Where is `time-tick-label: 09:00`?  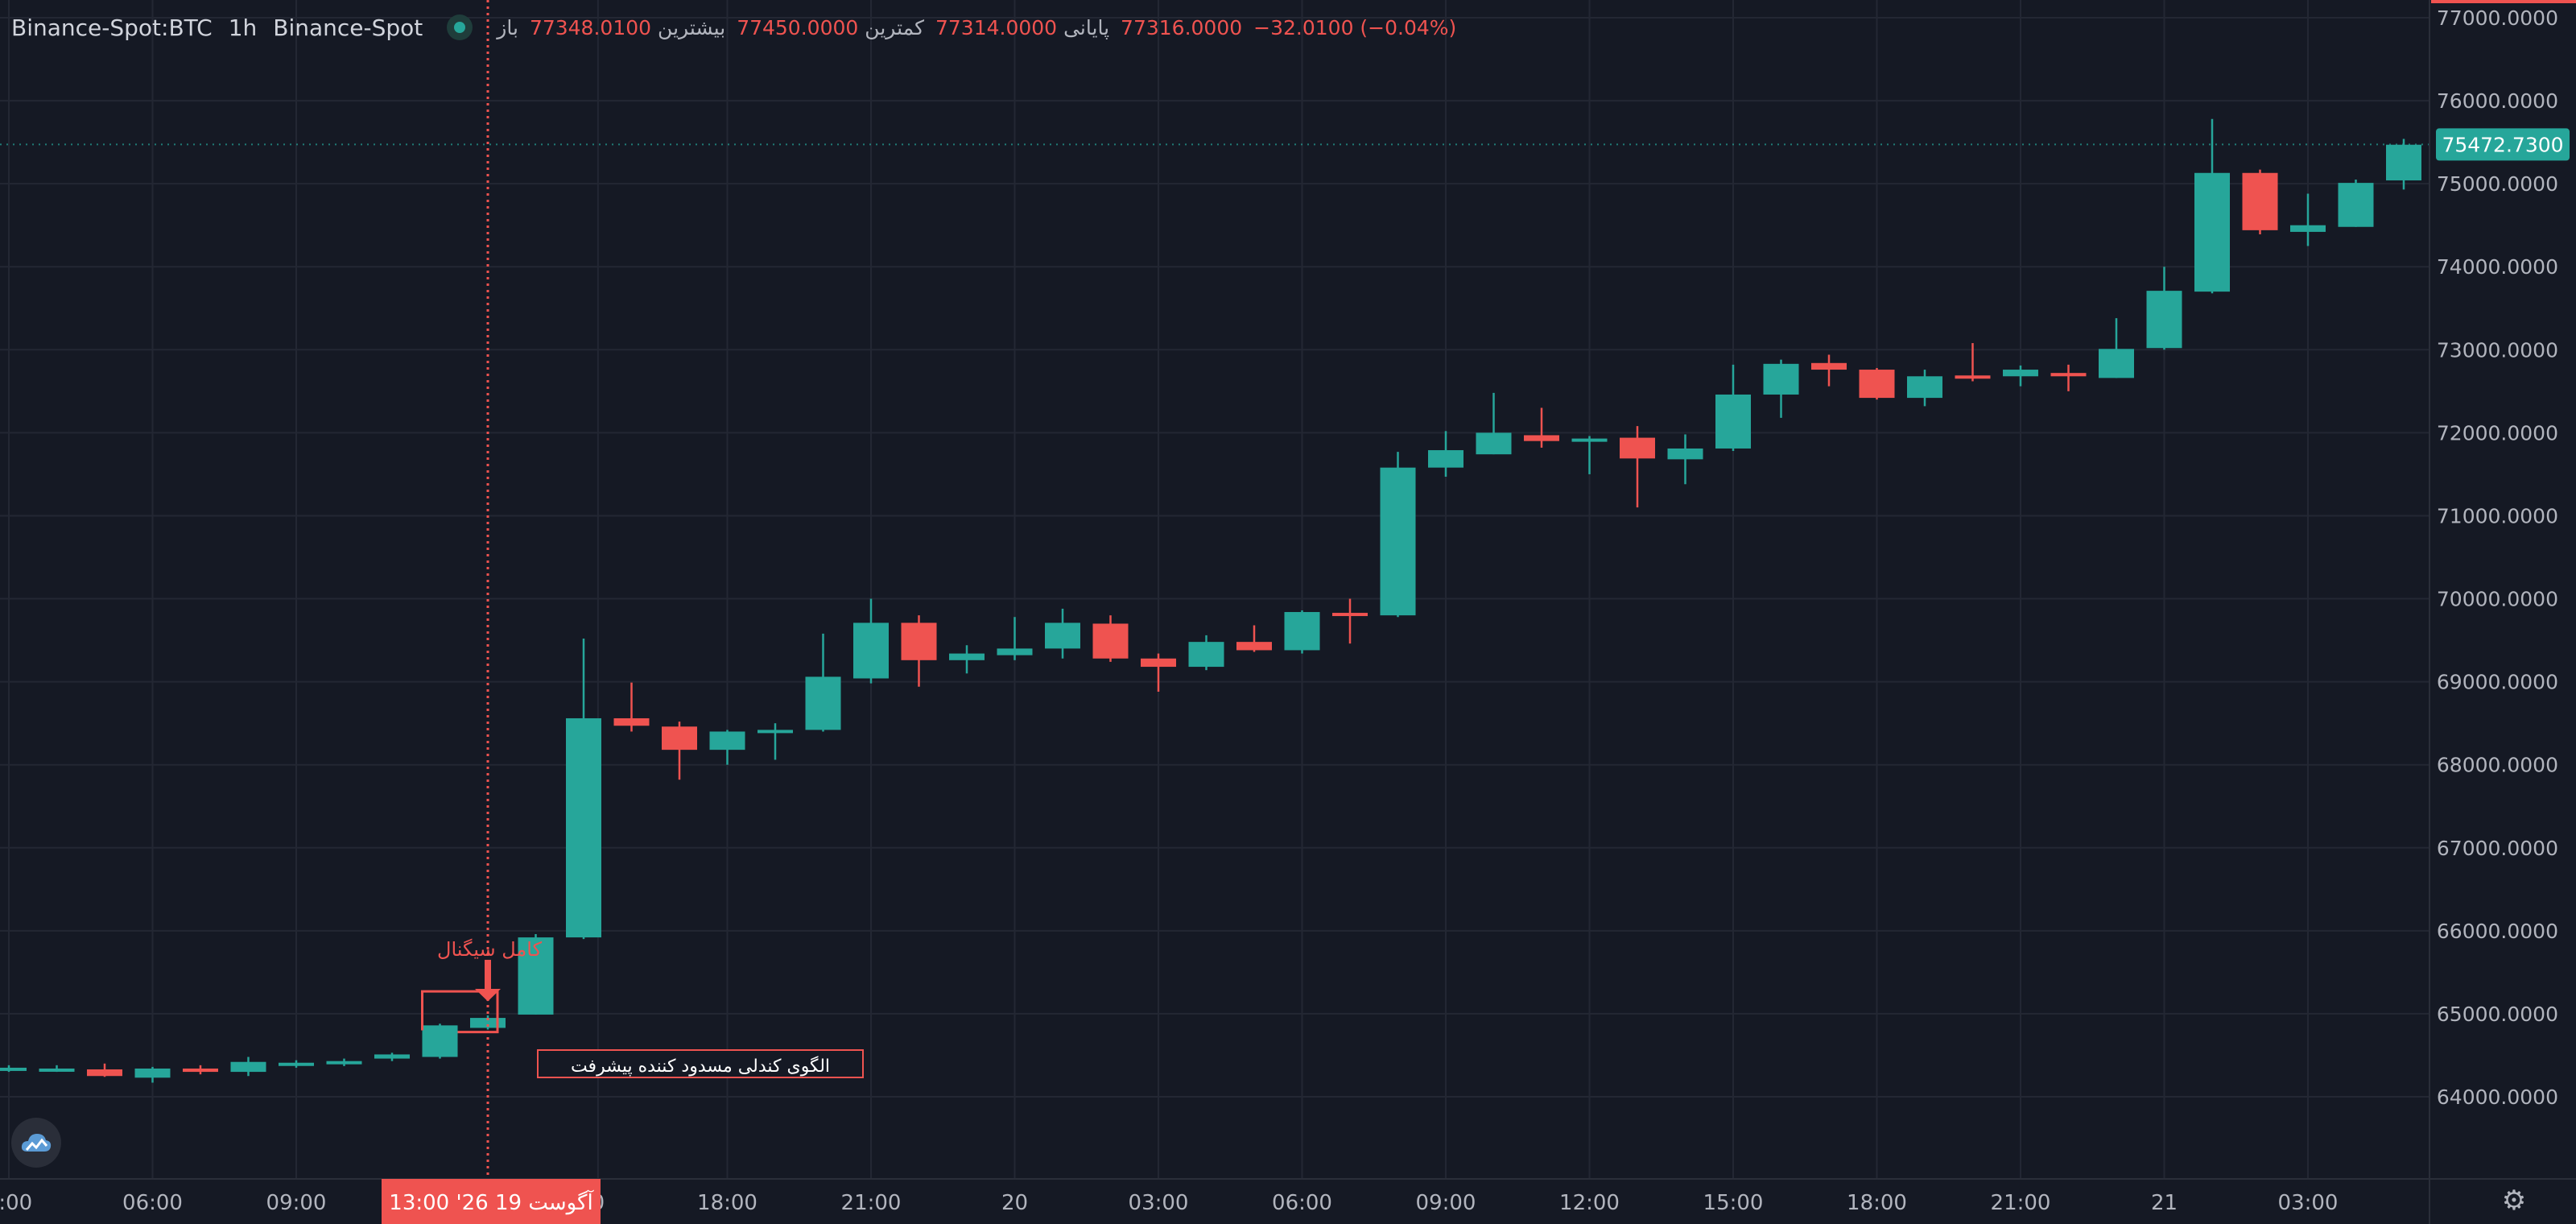
time-tick-label: 09:00 is located at coordinates (1446, 1203).